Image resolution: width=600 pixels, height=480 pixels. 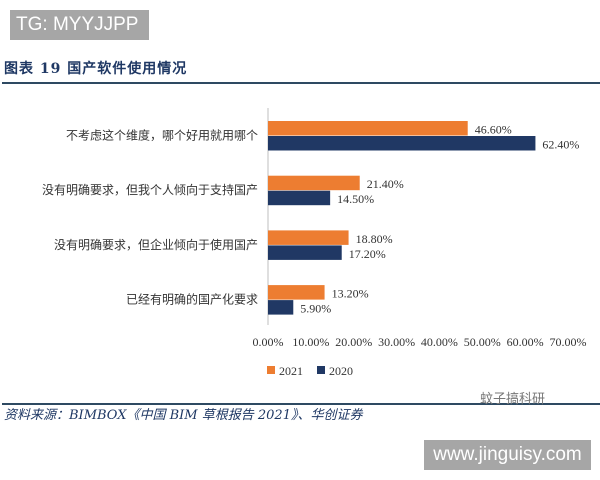 What do you see at coordinates (385, 184) in the screenshot?
I see `data-label: 21.40%` at bounding box center [385, 184].